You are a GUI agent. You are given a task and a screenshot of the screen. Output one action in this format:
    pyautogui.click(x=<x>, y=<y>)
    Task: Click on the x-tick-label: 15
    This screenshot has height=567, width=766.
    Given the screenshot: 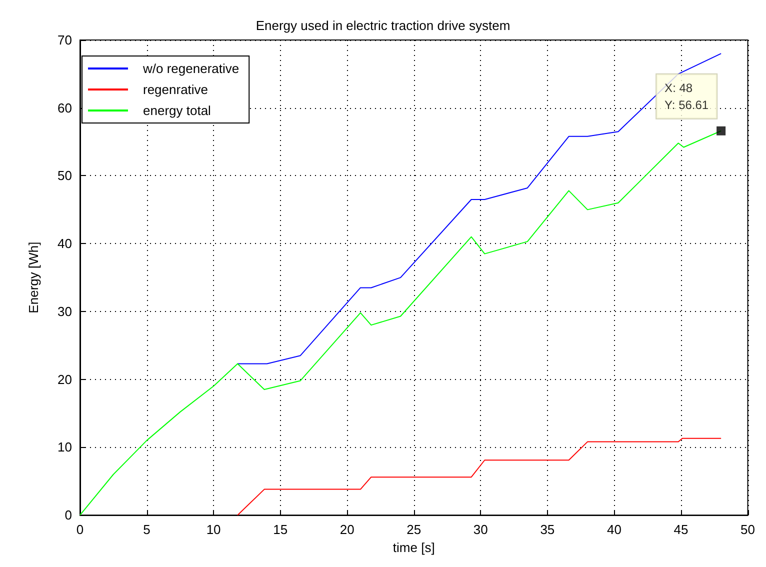 What is the action you would take?
    pyautogui.click(x=280, y=530)
    